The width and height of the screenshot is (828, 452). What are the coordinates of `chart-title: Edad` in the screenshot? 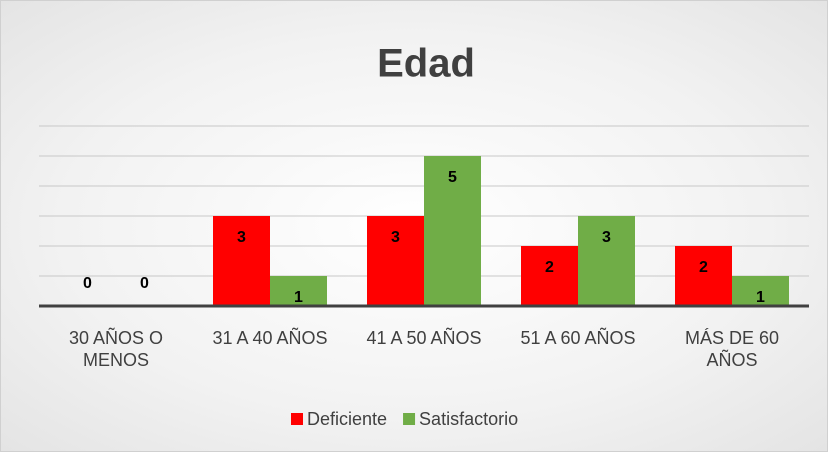 It's located at (426, 64).